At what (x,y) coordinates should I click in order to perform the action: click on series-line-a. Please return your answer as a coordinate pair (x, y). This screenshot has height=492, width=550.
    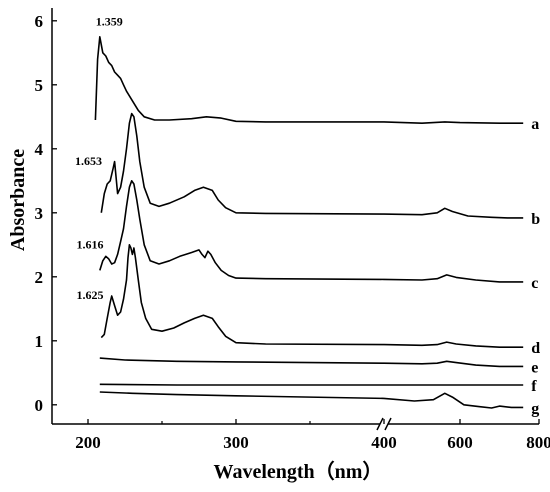
    Looking at the image, I should click on (309, 80).